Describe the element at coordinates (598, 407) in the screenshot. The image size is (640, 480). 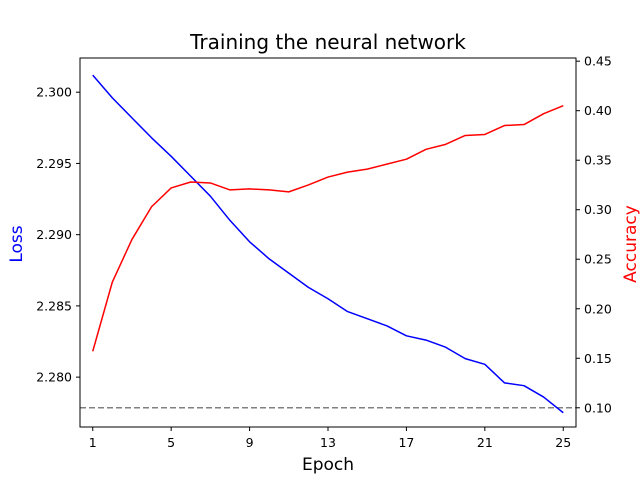
I see `right-tick-label: 0.10` at that location.